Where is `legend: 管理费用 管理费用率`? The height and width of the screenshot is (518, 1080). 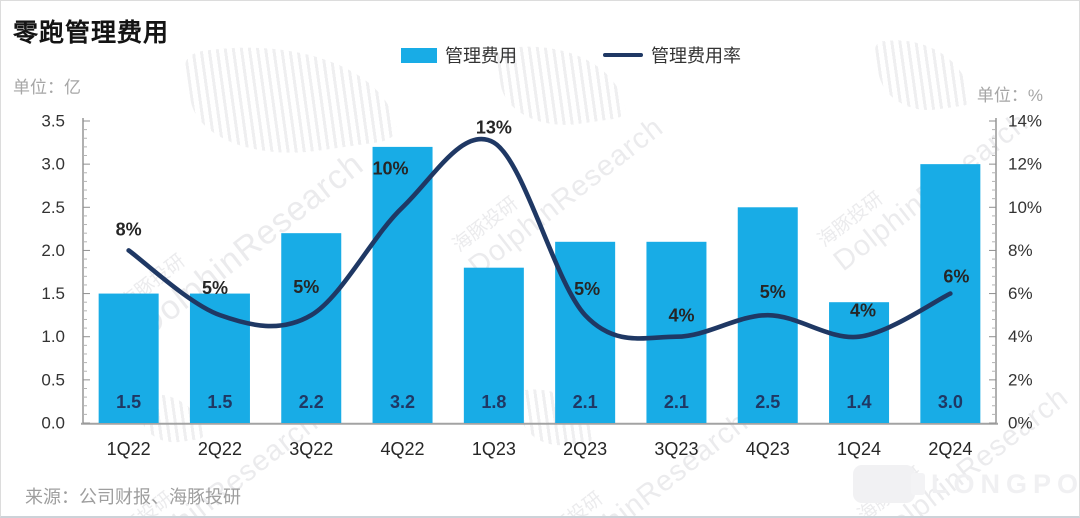 legend: 管理费用 管理费用率 is located at coordinates (571, 55).